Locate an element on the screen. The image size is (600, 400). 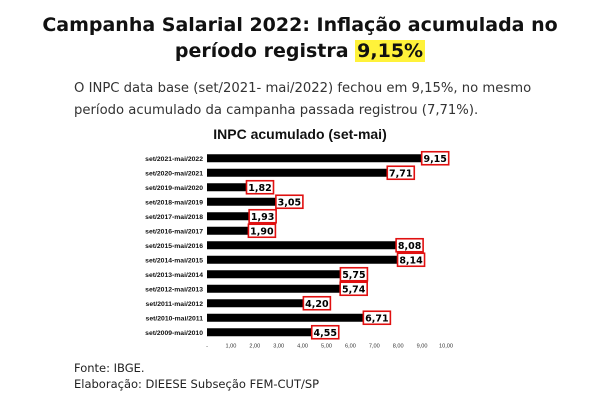
headline-line-2-prefix: período registra is located at coordinates (265, 51).